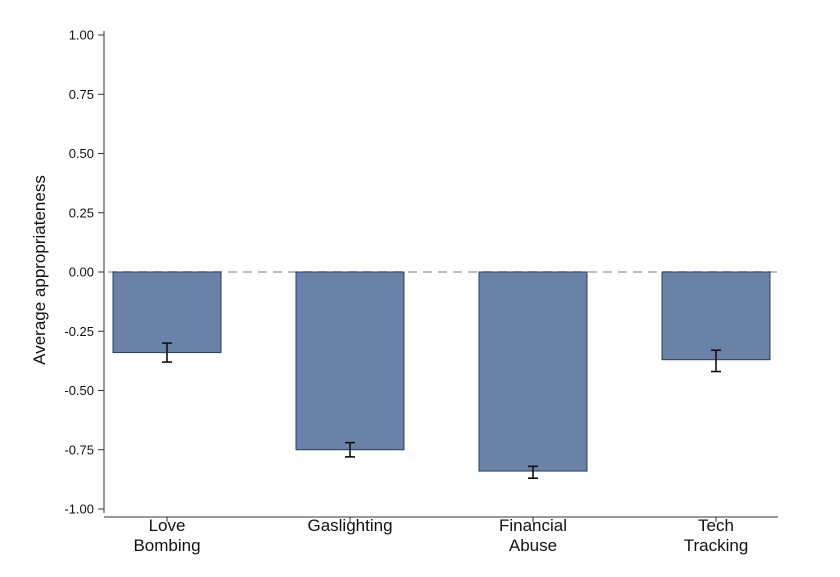 Image resolution: width=840 pixels, height=577 pixels. I want to click on y-tick-label: 0.50, so click(81, 153).